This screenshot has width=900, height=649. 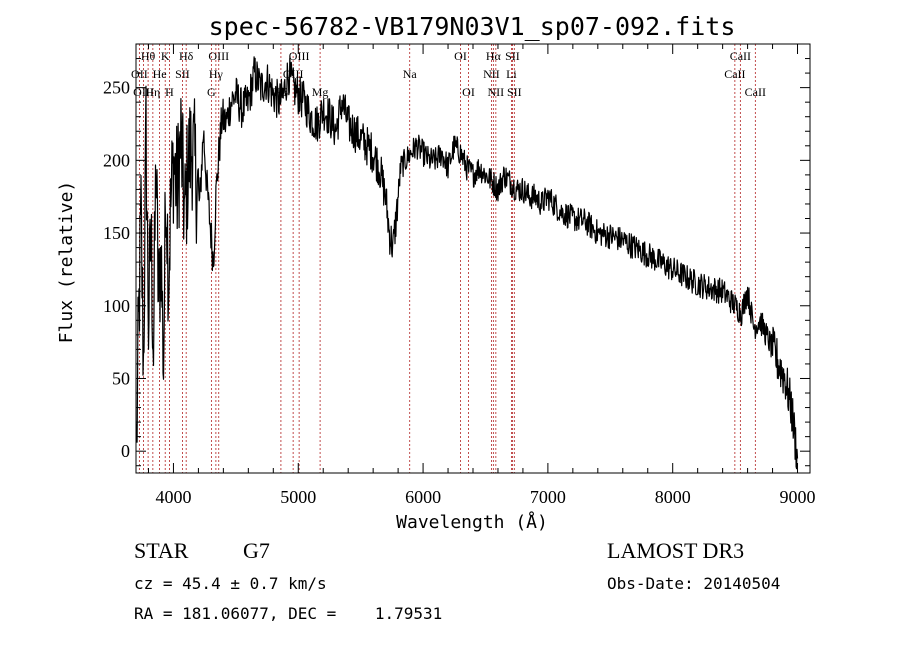 What do you see at coordinates (410, 74) in the screenshot?
I see `spectral-line-label: Na` at bounding box center [410, 74].